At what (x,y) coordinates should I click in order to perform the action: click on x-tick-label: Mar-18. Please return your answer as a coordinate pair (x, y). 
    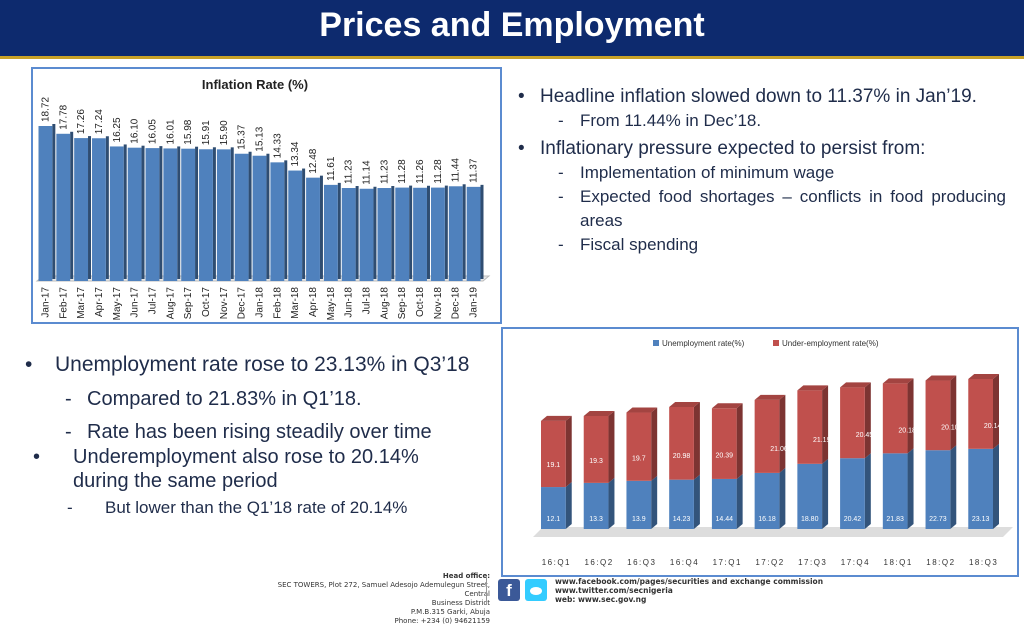
    Looking at the image, I should click on (295, 303).